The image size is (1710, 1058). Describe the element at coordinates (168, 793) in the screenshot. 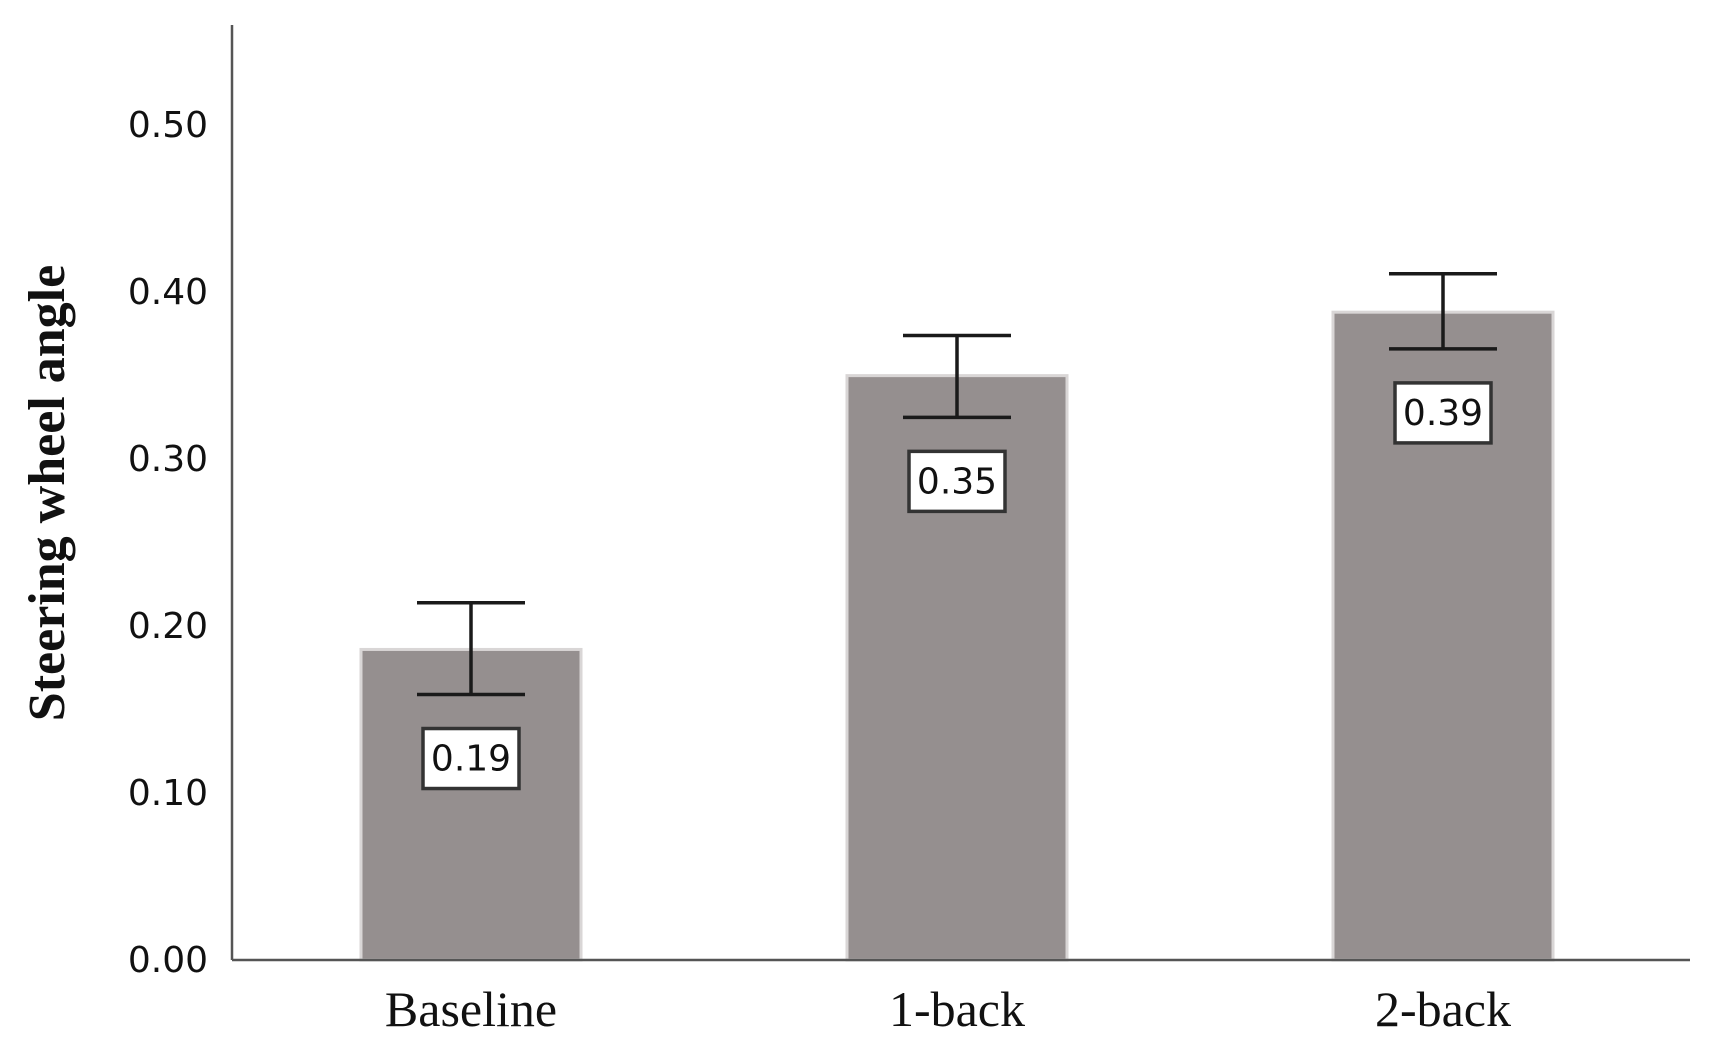

I see `y-tick-label: 0.10` at that location.